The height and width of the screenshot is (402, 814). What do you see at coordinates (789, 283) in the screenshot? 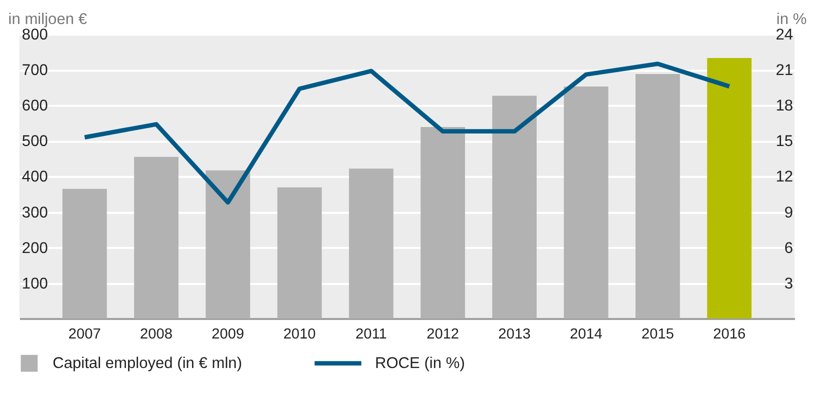
I see `y2-tick-label: 3` at bounding box center [789, 283].